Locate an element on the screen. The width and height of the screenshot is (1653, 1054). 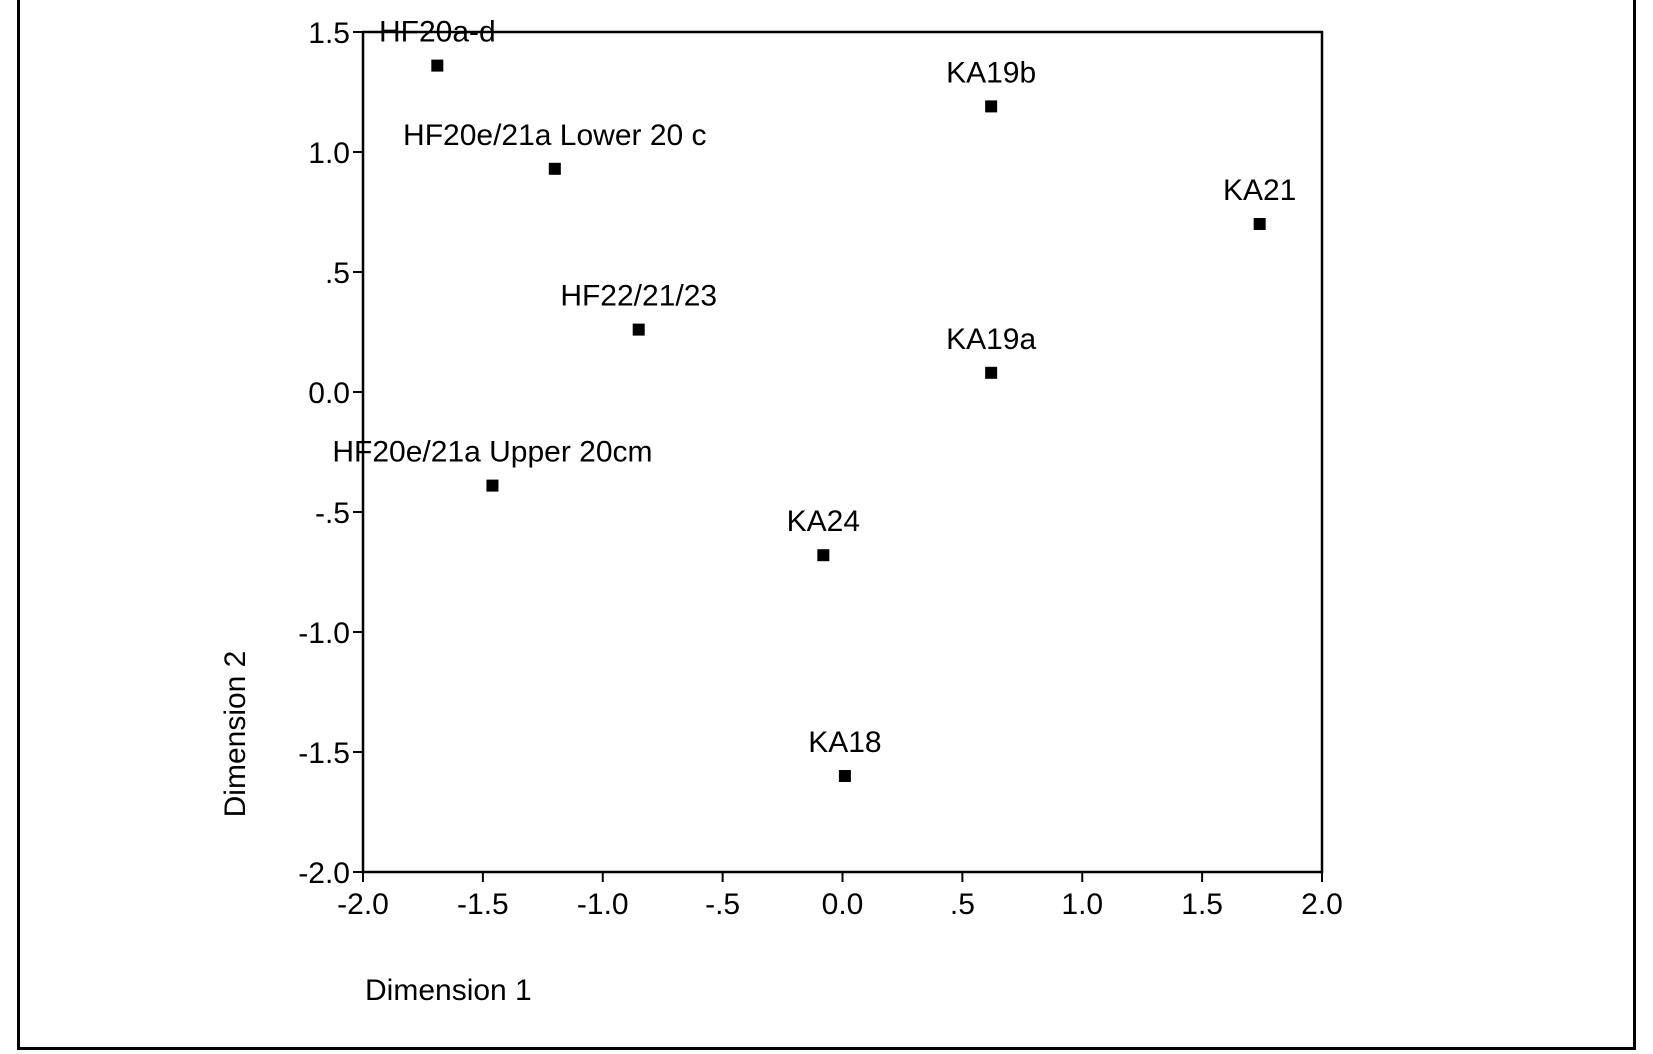
y-tick-label: -2.0 is located at coordinates (324, 873).